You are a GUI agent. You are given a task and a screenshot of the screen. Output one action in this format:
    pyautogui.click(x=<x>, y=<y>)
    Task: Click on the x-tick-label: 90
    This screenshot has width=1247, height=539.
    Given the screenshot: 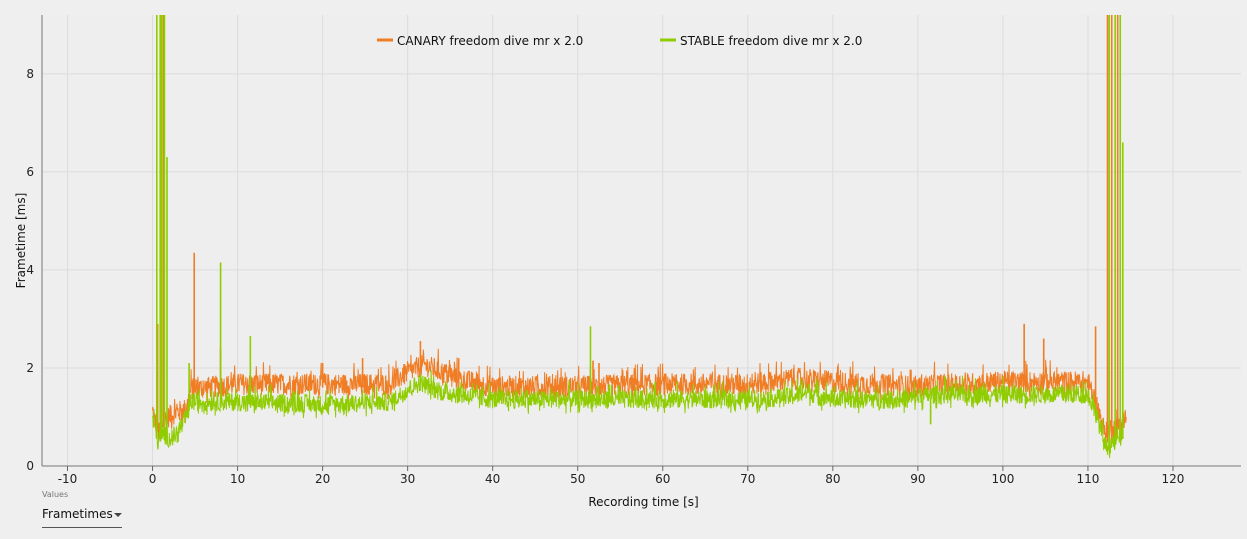 What is the action you would take?
    pyautogui.click(x=917, y=479)
    